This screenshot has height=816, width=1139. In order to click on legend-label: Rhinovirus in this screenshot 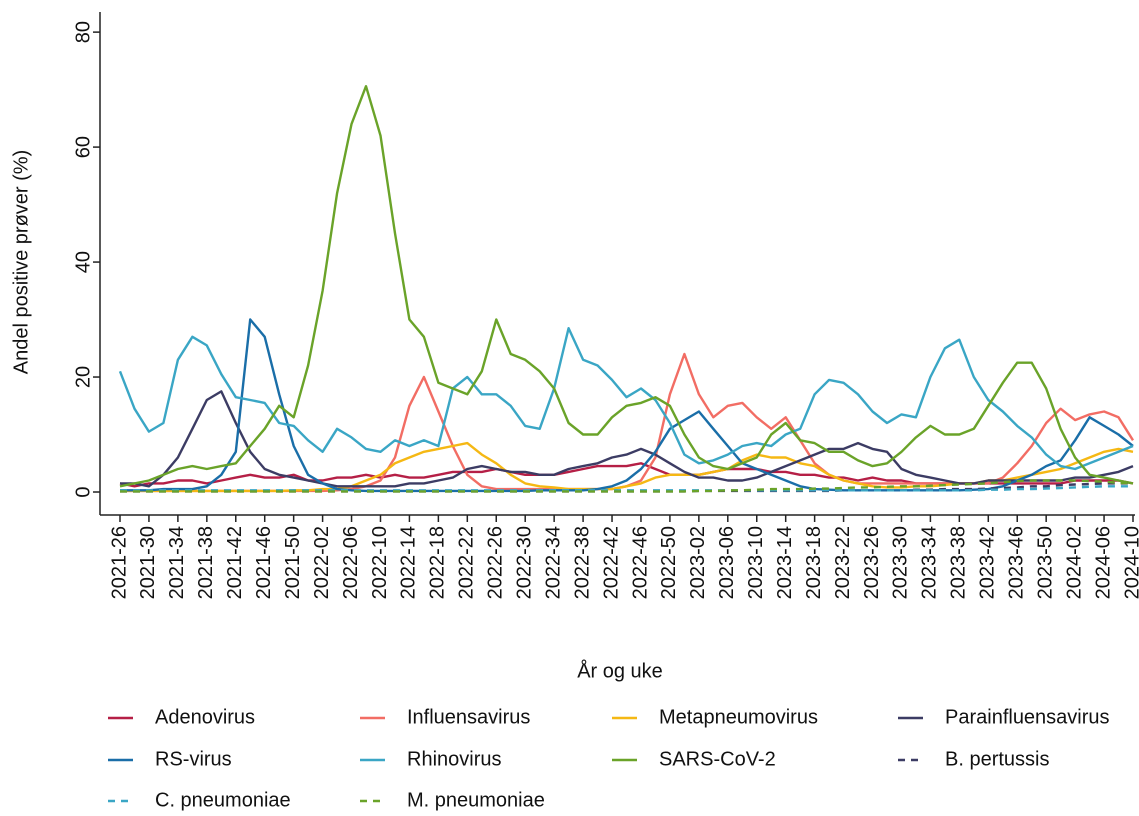, I will do `click(454, 759)`.